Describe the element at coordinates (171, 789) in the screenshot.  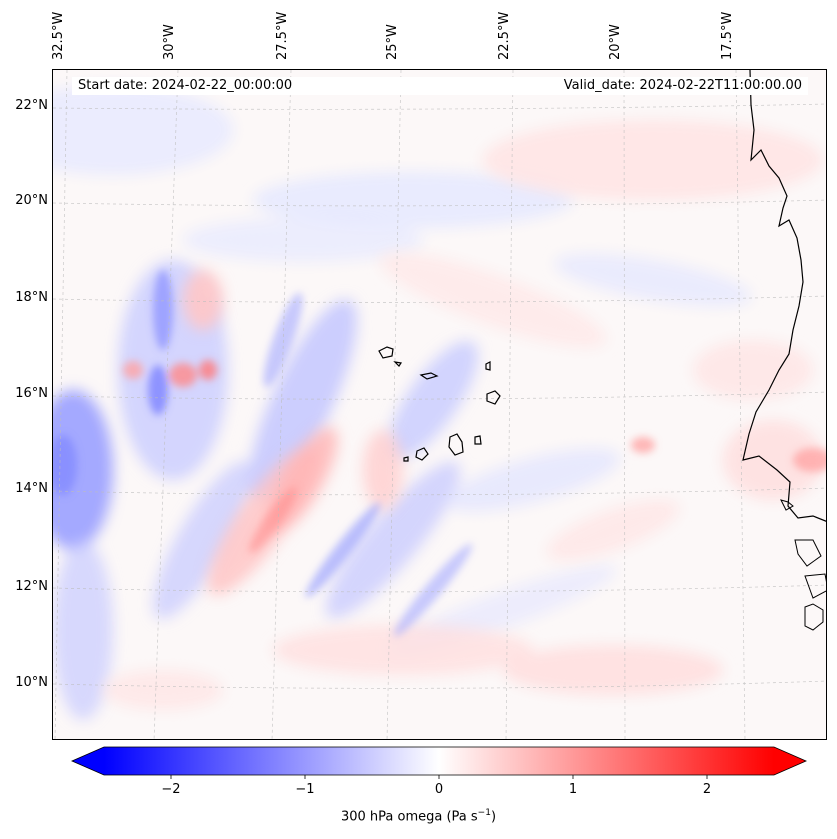
I see `cbar-tick-neg2: −2` at that location.